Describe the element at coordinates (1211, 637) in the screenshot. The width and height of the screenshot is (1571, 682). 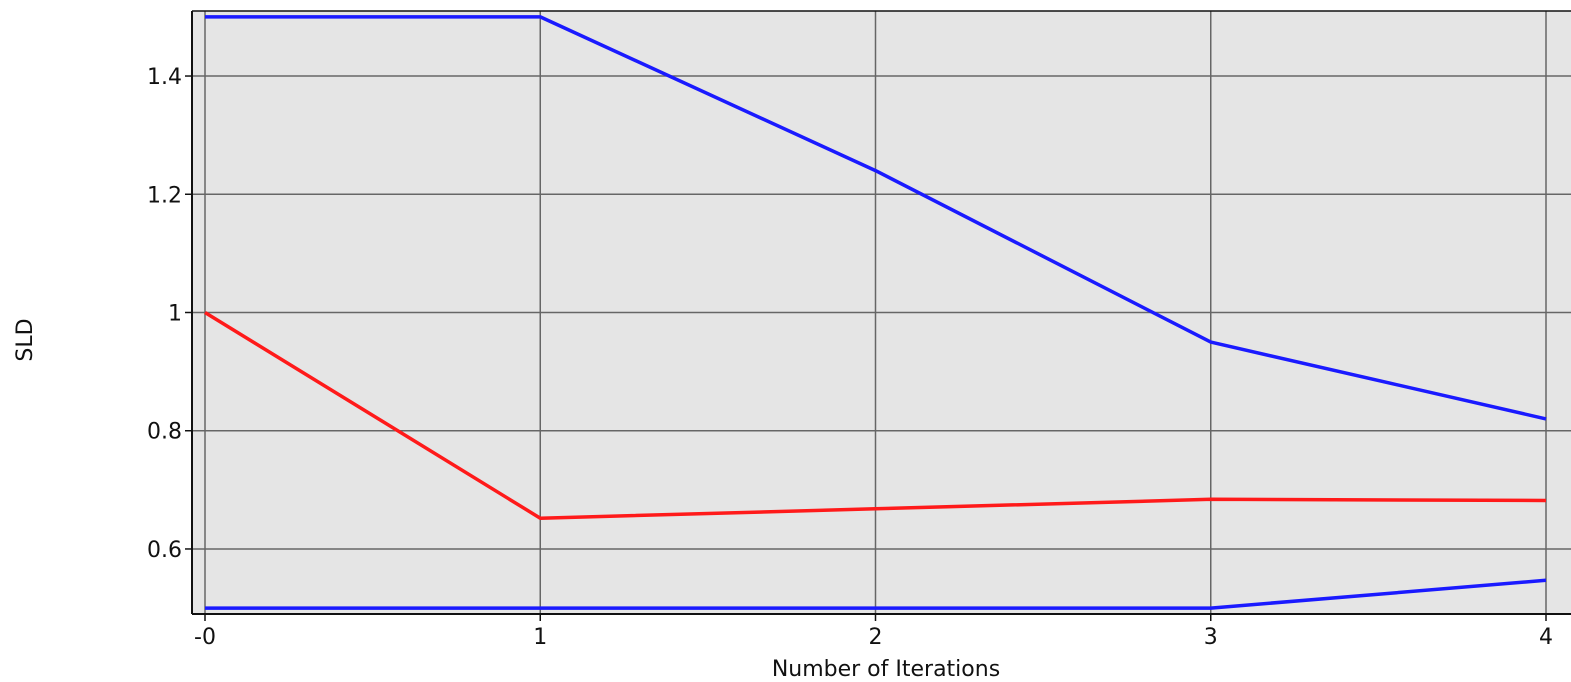
I see `x-tick-label: 3` at that location.